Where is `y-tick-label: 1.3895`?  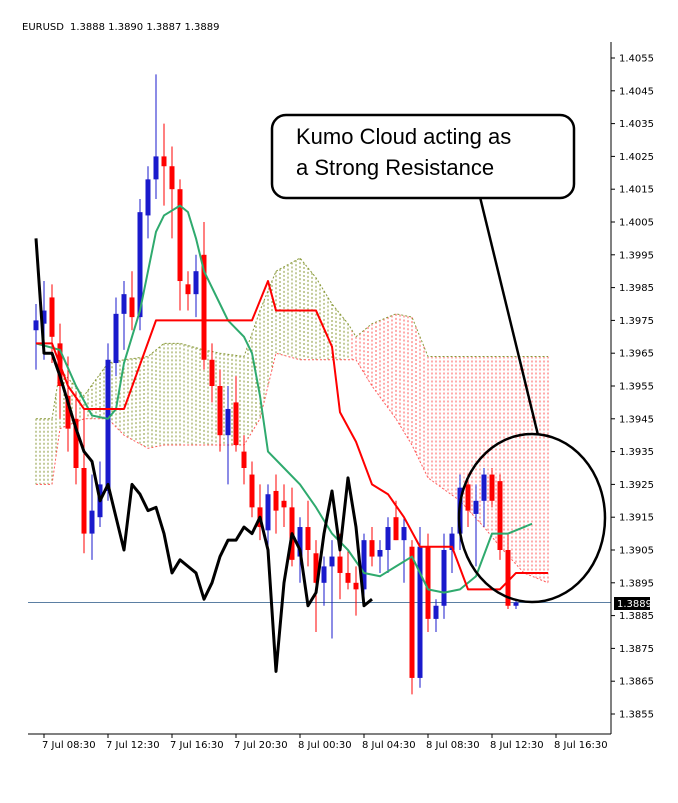 y-tick-label: 1.3895 is located at coordinates (636, 583).